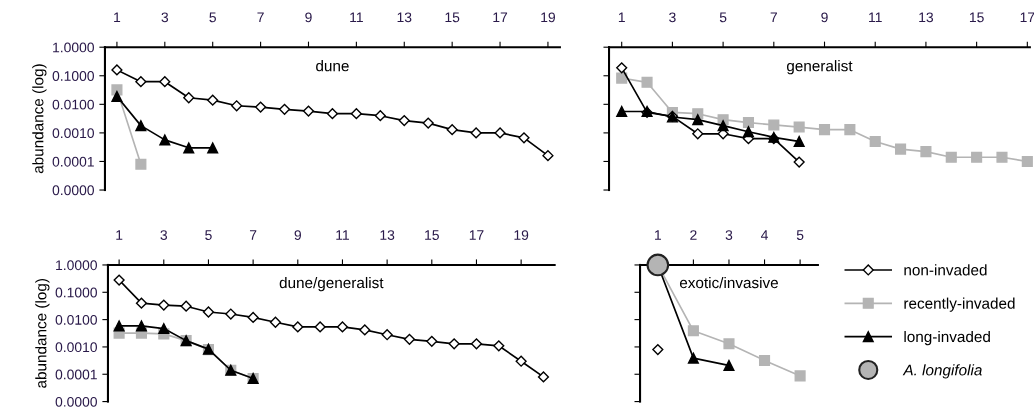  I want to click on text: exotic/invasive, so click(728, 282).